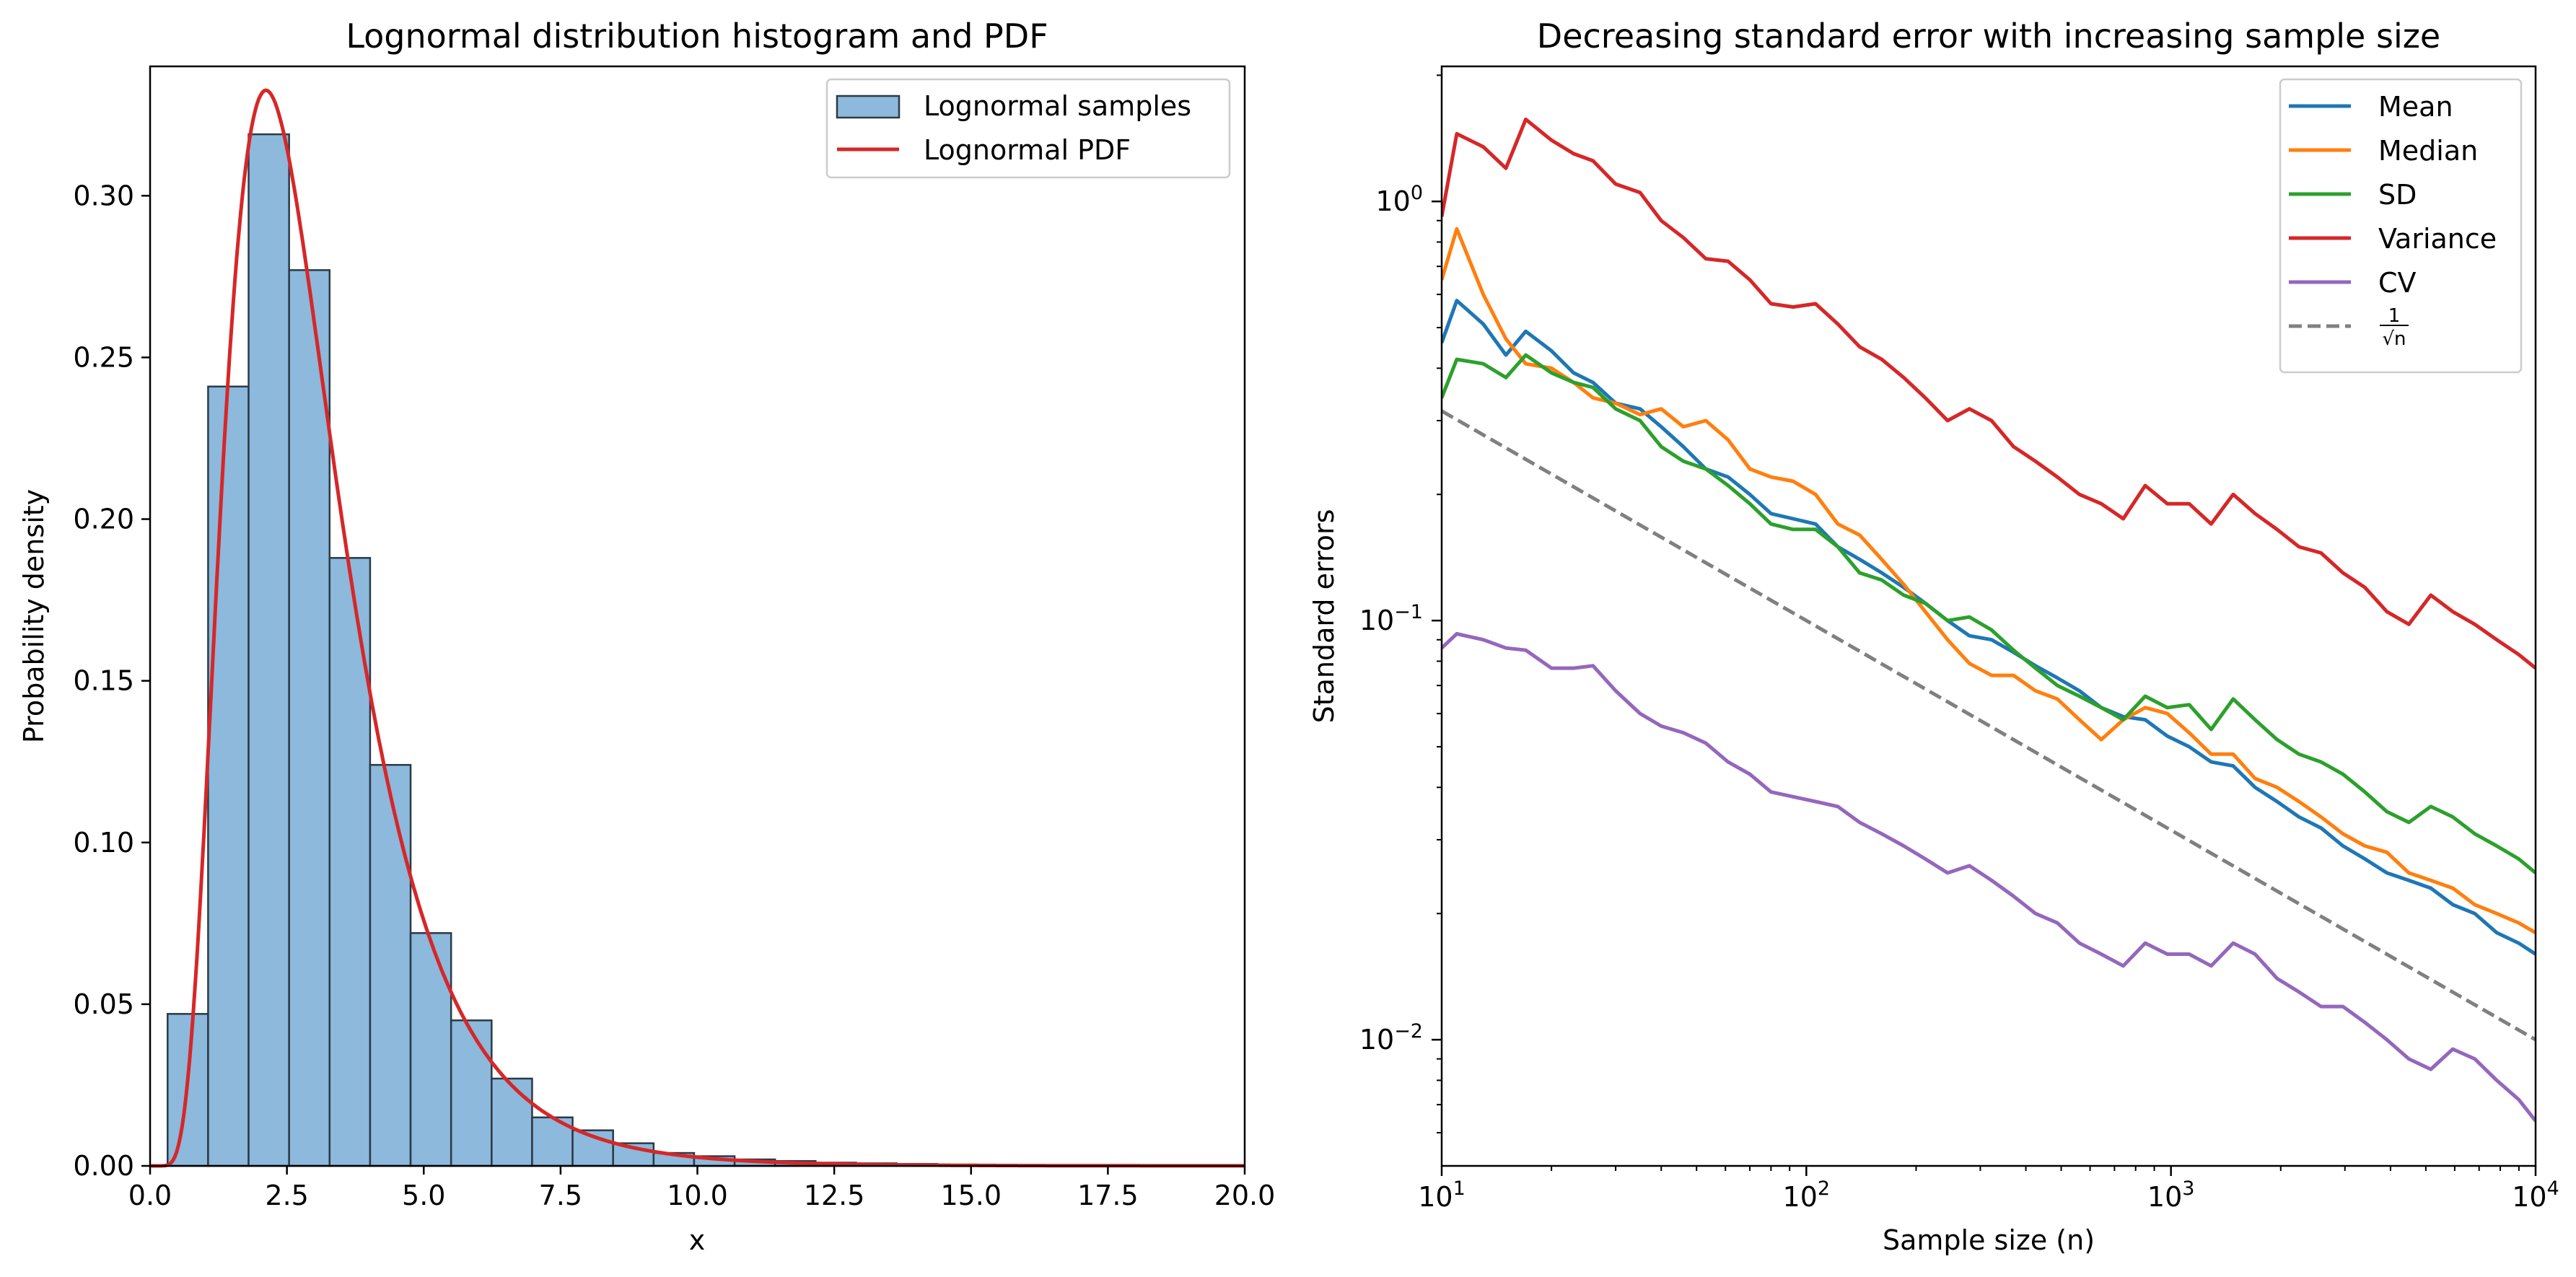  I want to click on y-tick-label: 0.25, so click(103, 357).